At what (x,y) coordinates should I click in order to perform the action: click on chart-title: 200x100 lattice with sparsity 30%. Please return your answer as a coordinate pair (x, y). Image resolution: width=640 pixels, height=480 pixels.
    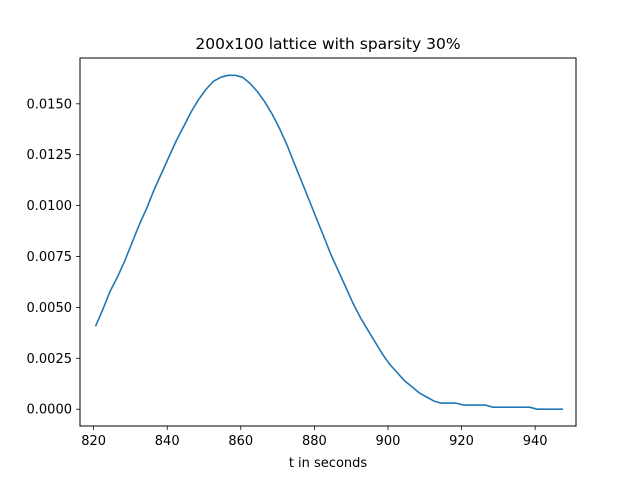
    Looking at the image, I should click on (327, 44).